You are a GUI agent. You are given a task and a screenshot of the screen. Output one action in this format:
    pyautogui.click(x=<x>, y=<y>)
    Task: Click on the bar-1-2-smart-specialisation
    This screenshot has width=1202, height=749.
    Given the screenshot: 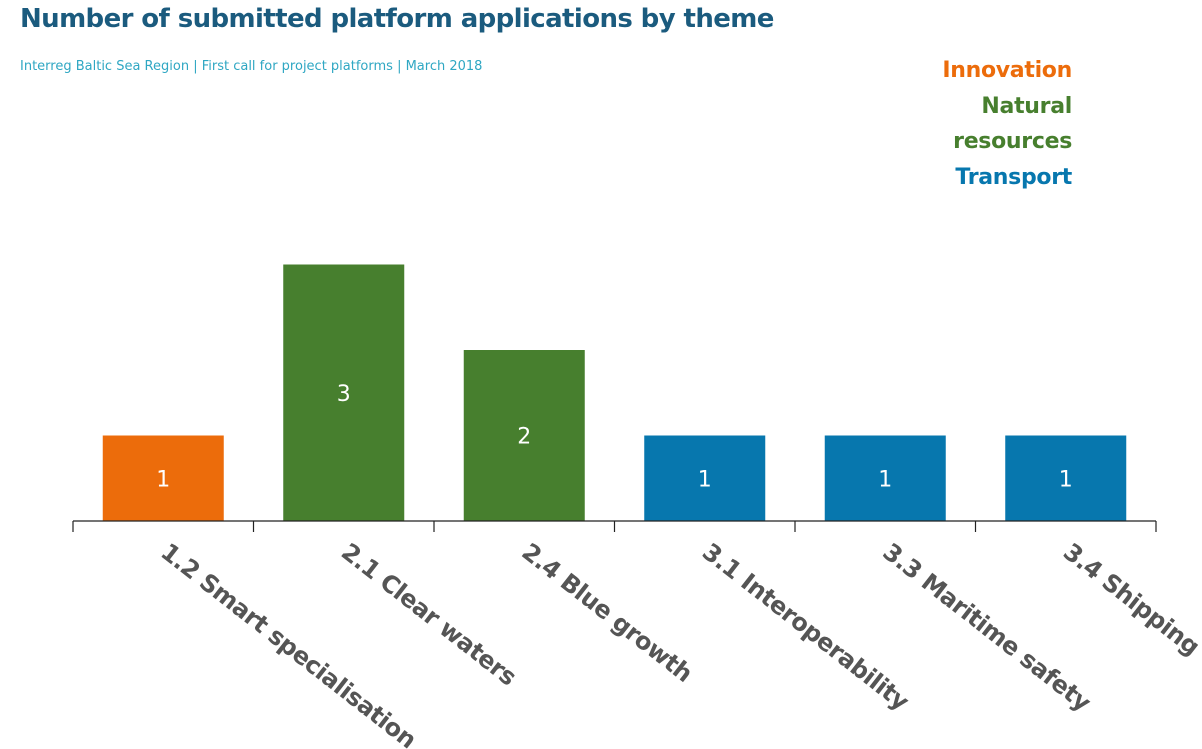 What is the action you would take?
    pyautogui.click(x=163, y=478)
    